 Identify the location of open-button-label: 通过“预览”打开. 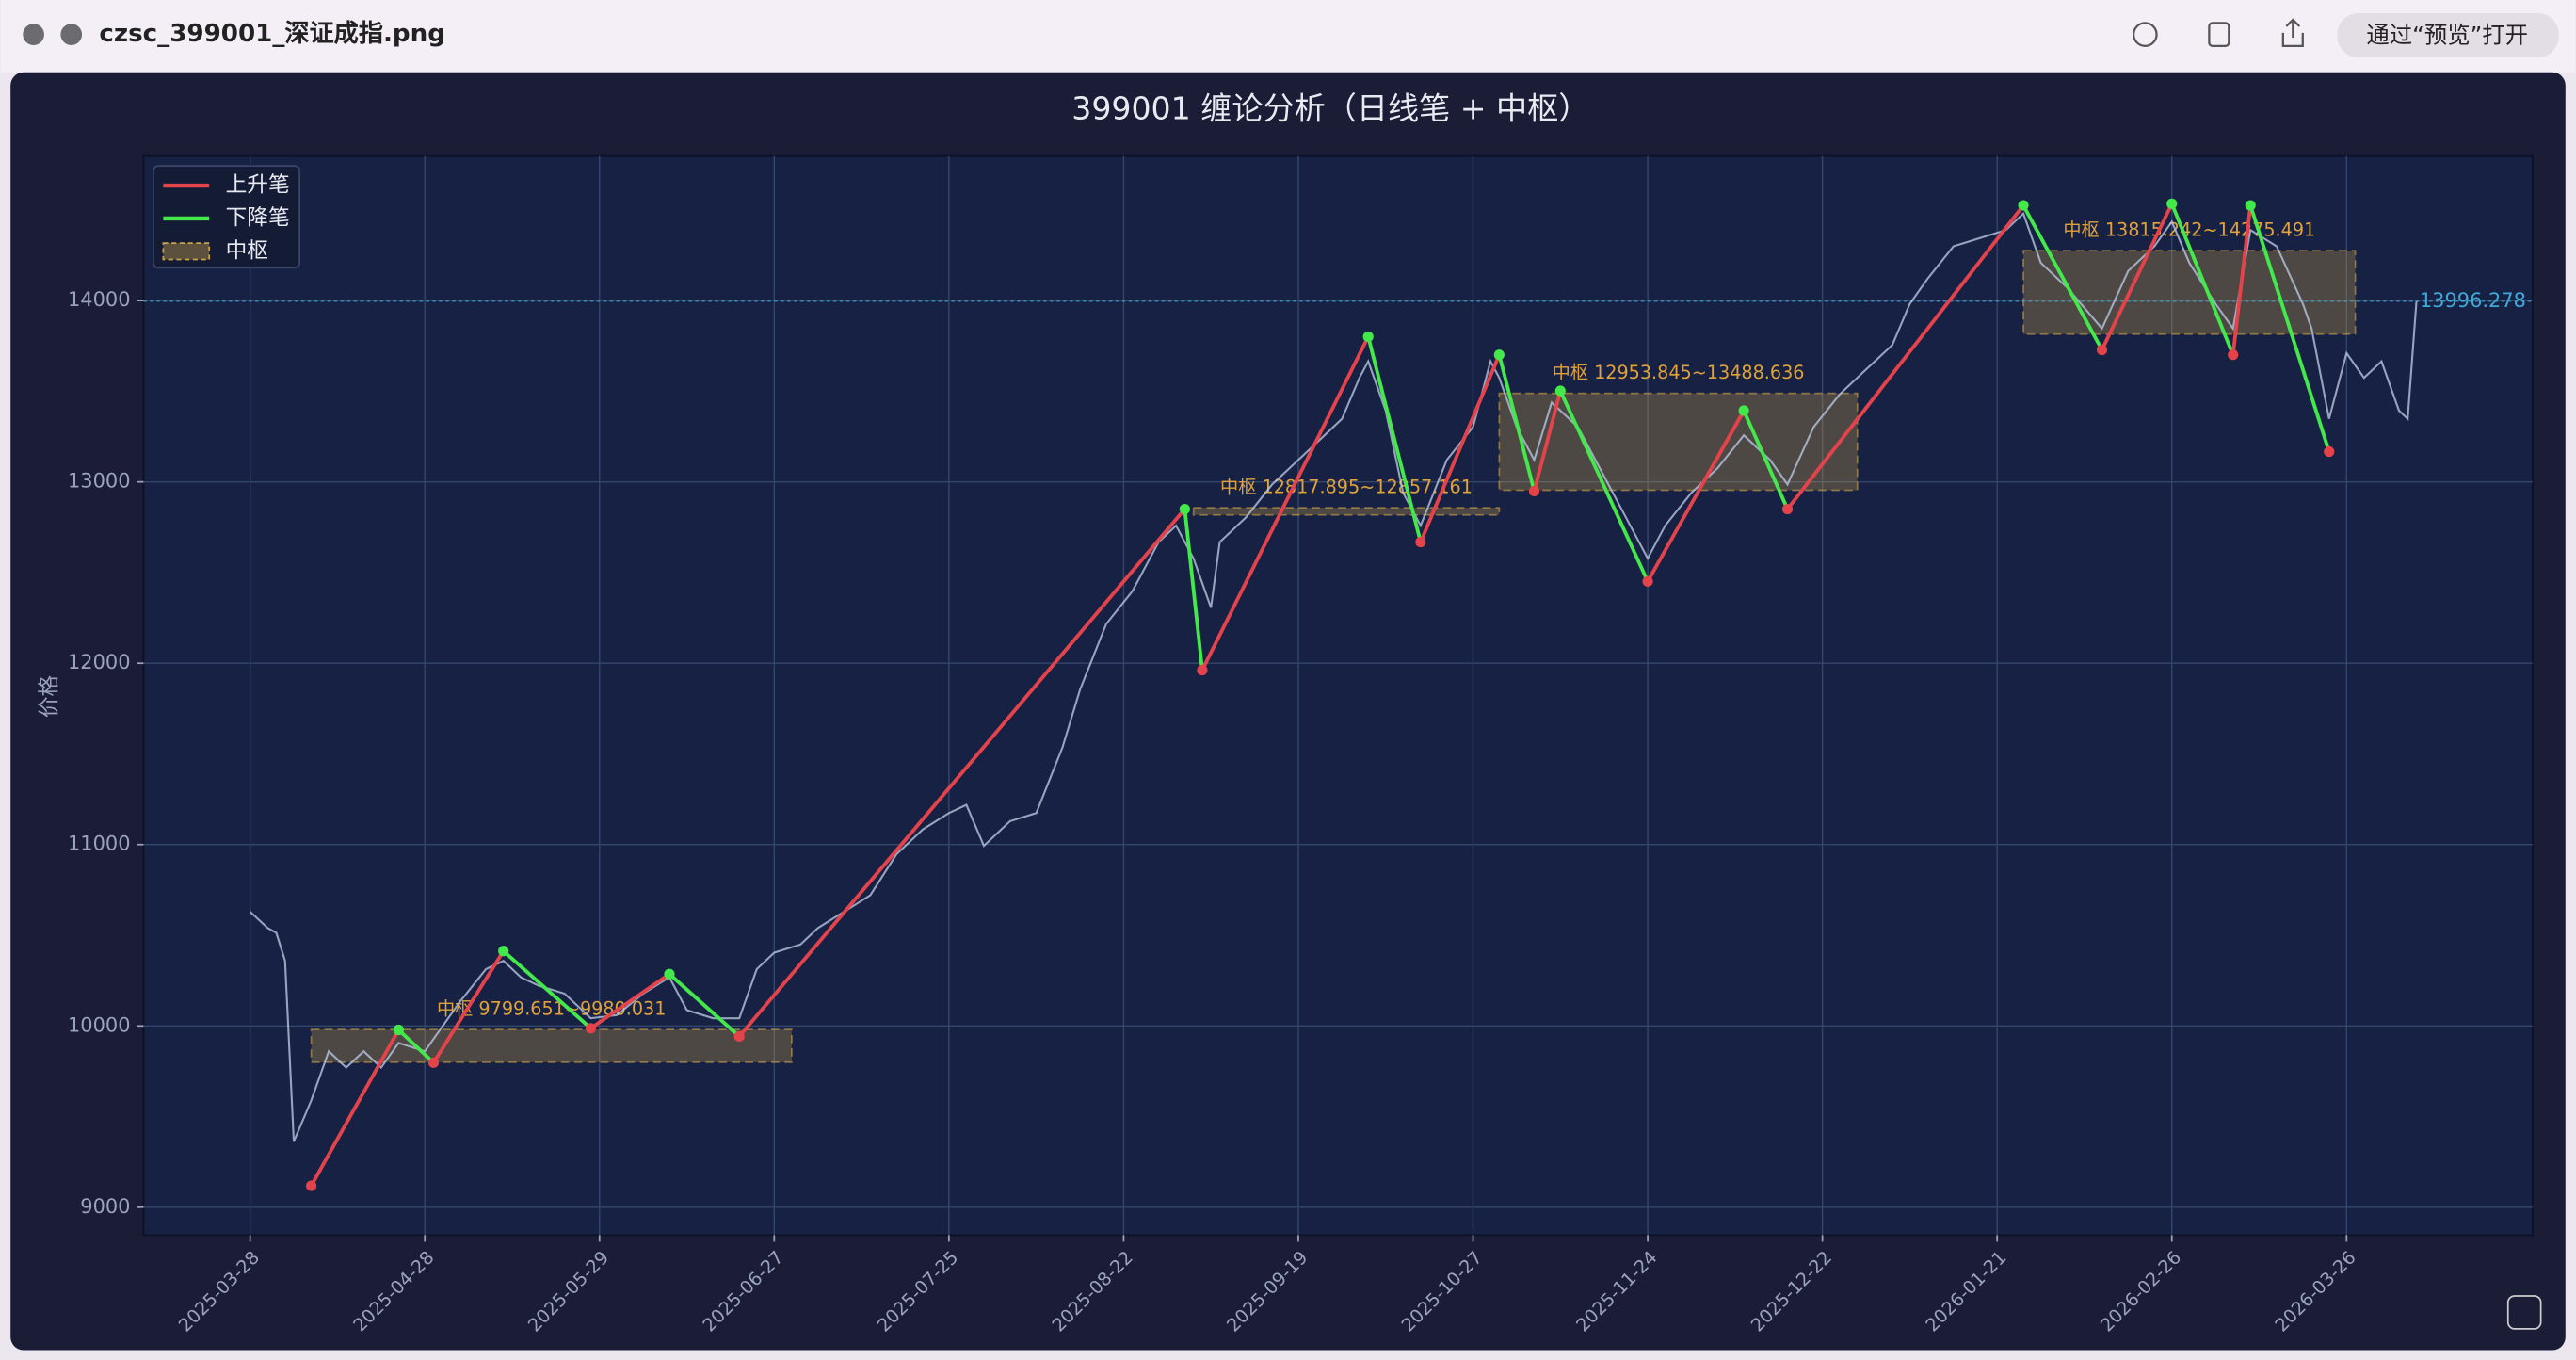
(2447, 34).